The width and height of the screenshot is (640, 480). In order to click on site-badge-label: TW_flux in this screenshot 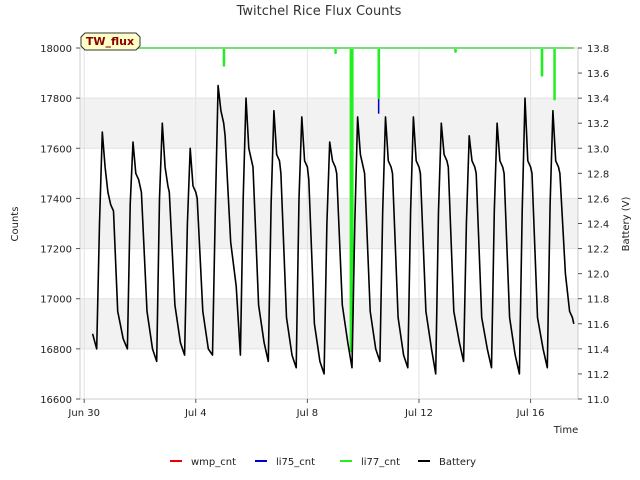, I will do `click(110, 41)`.